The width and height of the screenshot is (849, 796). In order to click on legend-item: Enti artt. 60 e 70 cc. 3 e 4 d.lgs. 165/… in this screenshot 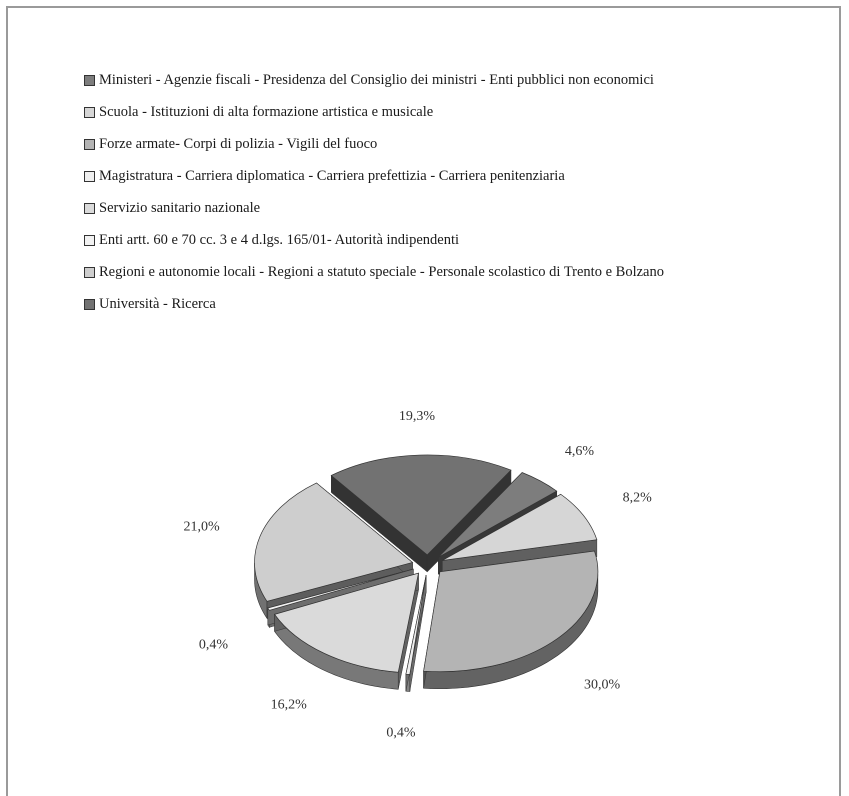, I will do `click(374, 240)`.